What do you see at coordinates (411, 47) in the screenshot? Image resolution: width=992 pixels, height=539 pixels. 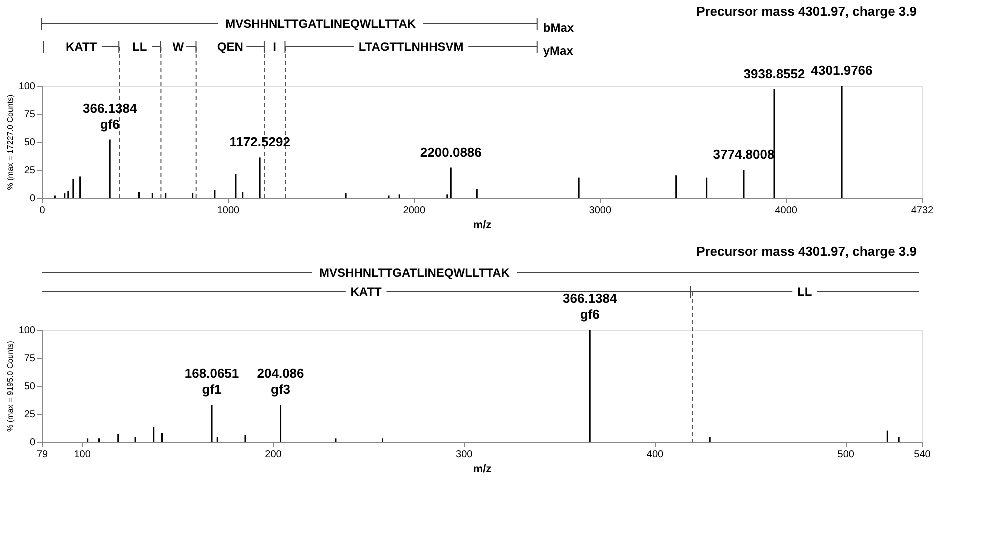 I see `text: LTAGTTLNHHSVM` at bounding box center [411, 47].